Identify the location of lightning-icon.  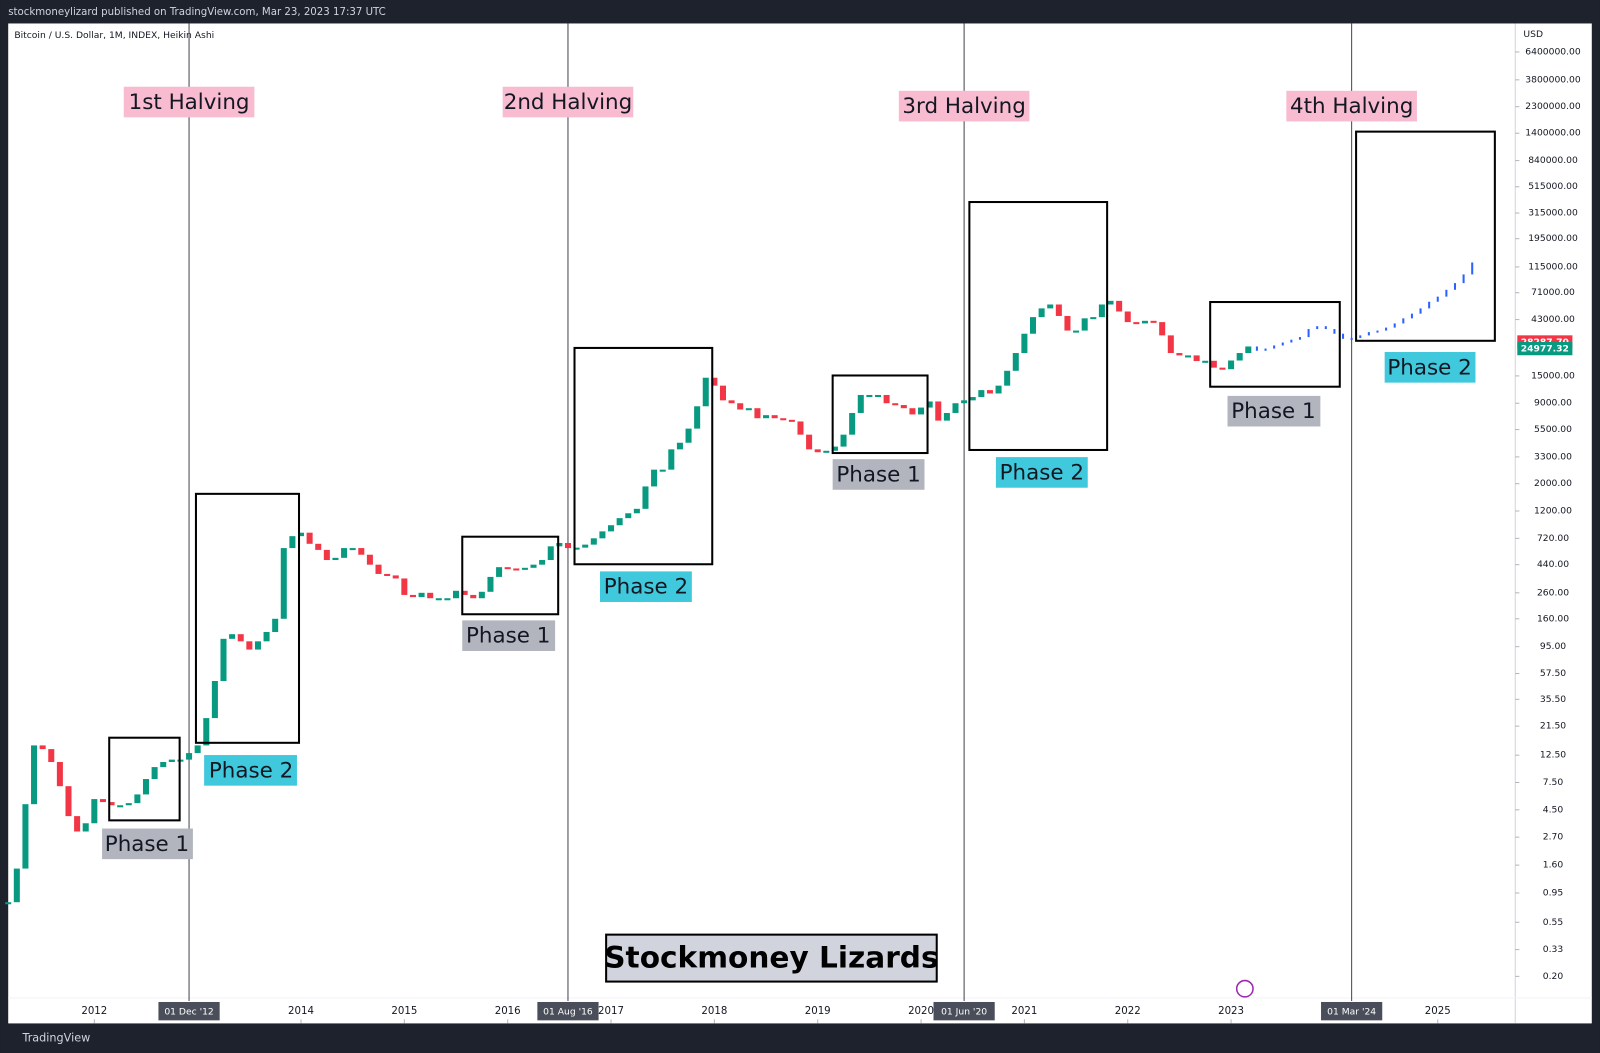
(1244, 988).